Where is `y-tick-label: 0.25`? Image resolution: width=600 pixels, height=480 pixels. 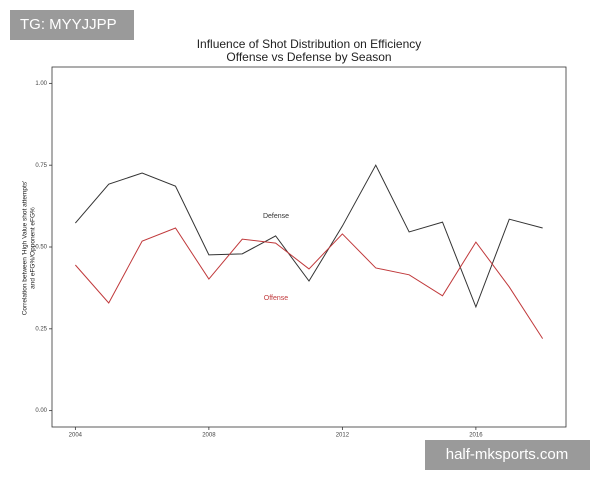
y-tick-label: 0.25 is located at coordinates (41, 329).